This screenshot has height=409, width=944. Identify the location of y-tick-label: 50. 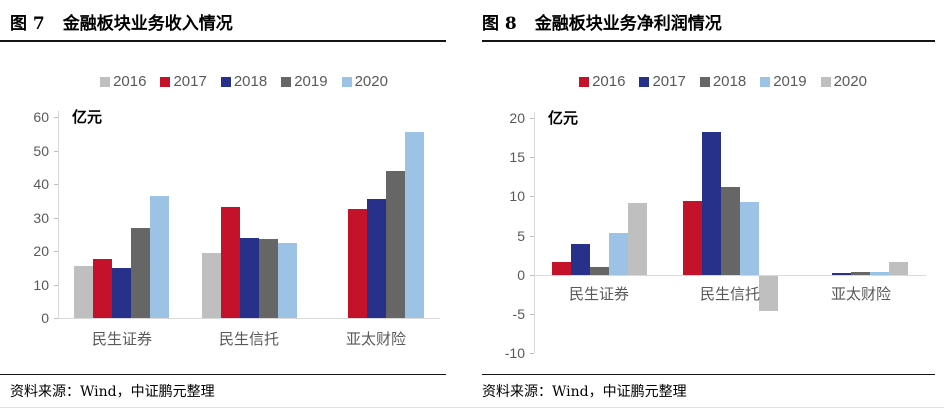
(41, 151).